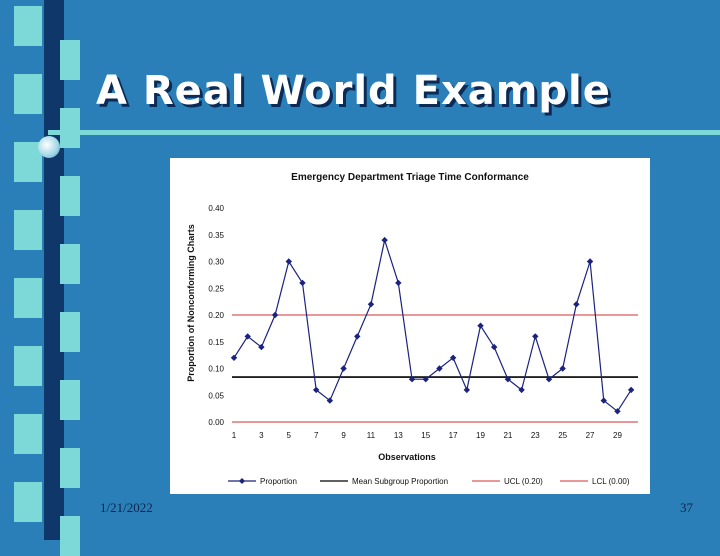 The image size is (720, 556). Describe the element at coordinates (507, 435) in the screenshot. I see `x-tick-label: 21` at that location.